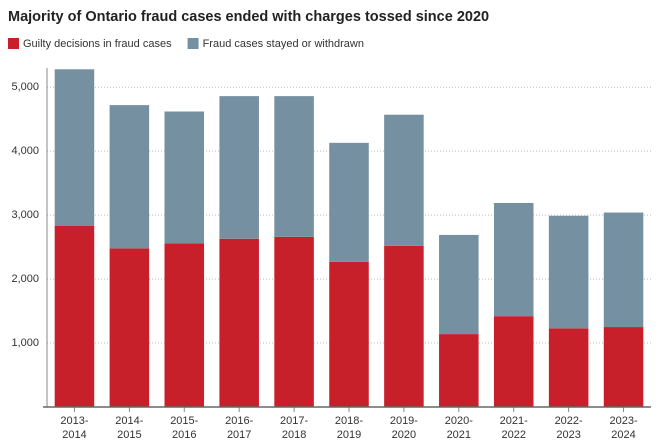 The image size is (660, 441). I want to click on legend-label: Guilty decisions in fraud cases, so click(97, 44).